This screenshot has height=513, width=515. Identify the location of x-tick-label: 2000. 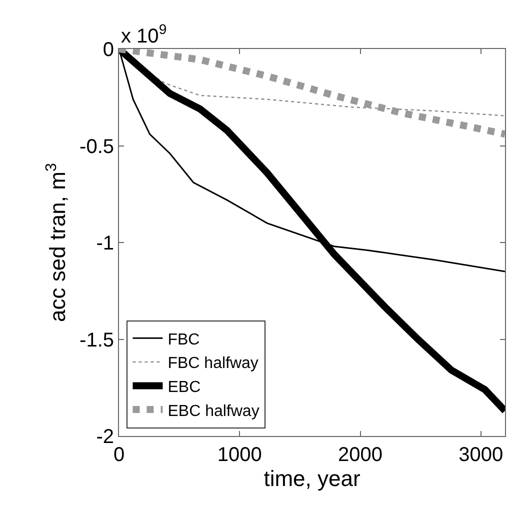
(360, 455).